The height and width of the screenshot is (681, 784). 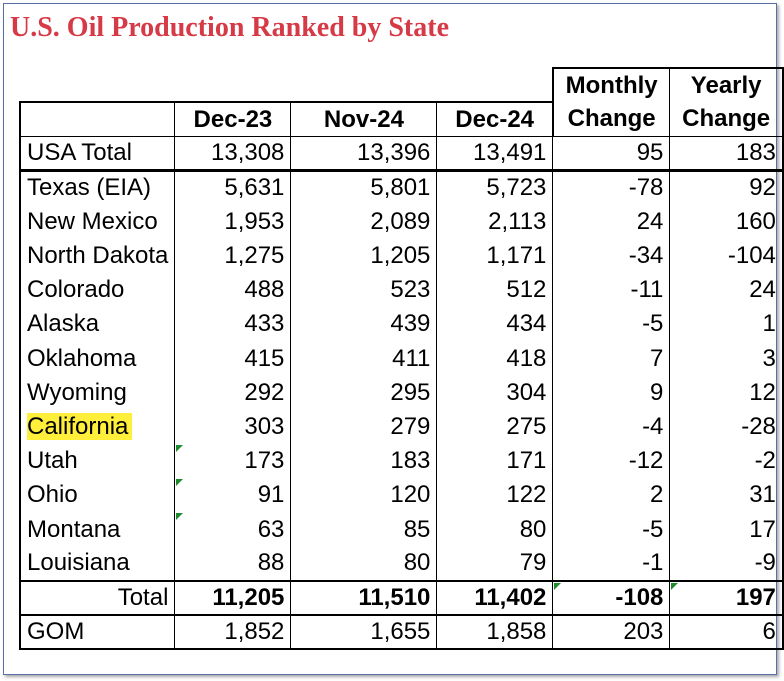 I want to click on row-label: Oklahoma, so click(x=97, y=358).